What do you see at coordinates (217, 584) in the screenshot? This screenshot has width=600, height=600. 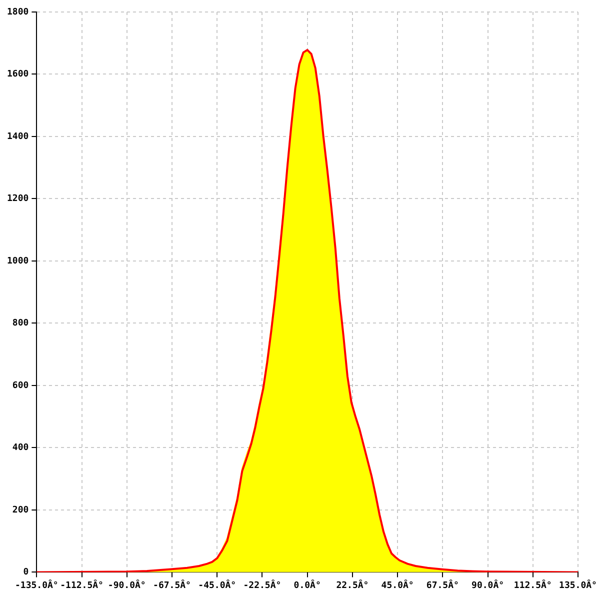 I see `x-tick-label: -45.0Â°` at bounding box center [217, 584].